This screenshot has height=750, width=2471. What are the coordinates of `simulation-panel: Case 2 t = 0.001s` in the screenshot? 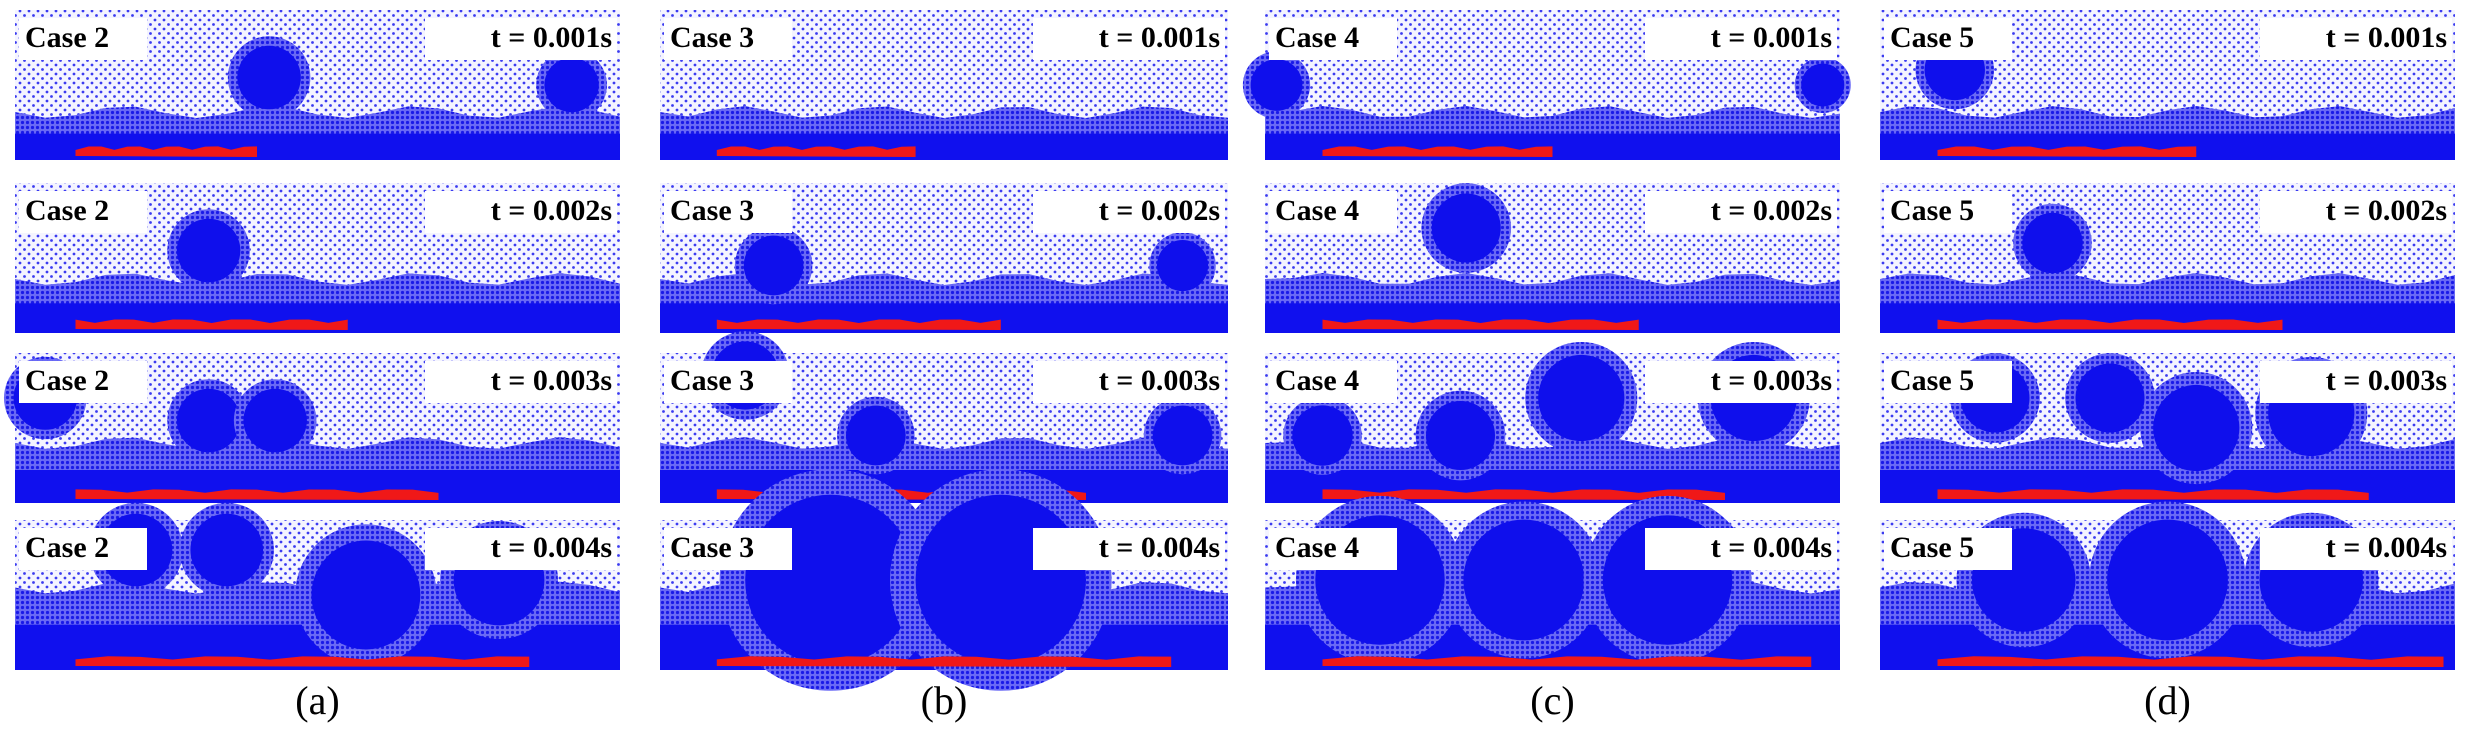 It's located at (317, 85).